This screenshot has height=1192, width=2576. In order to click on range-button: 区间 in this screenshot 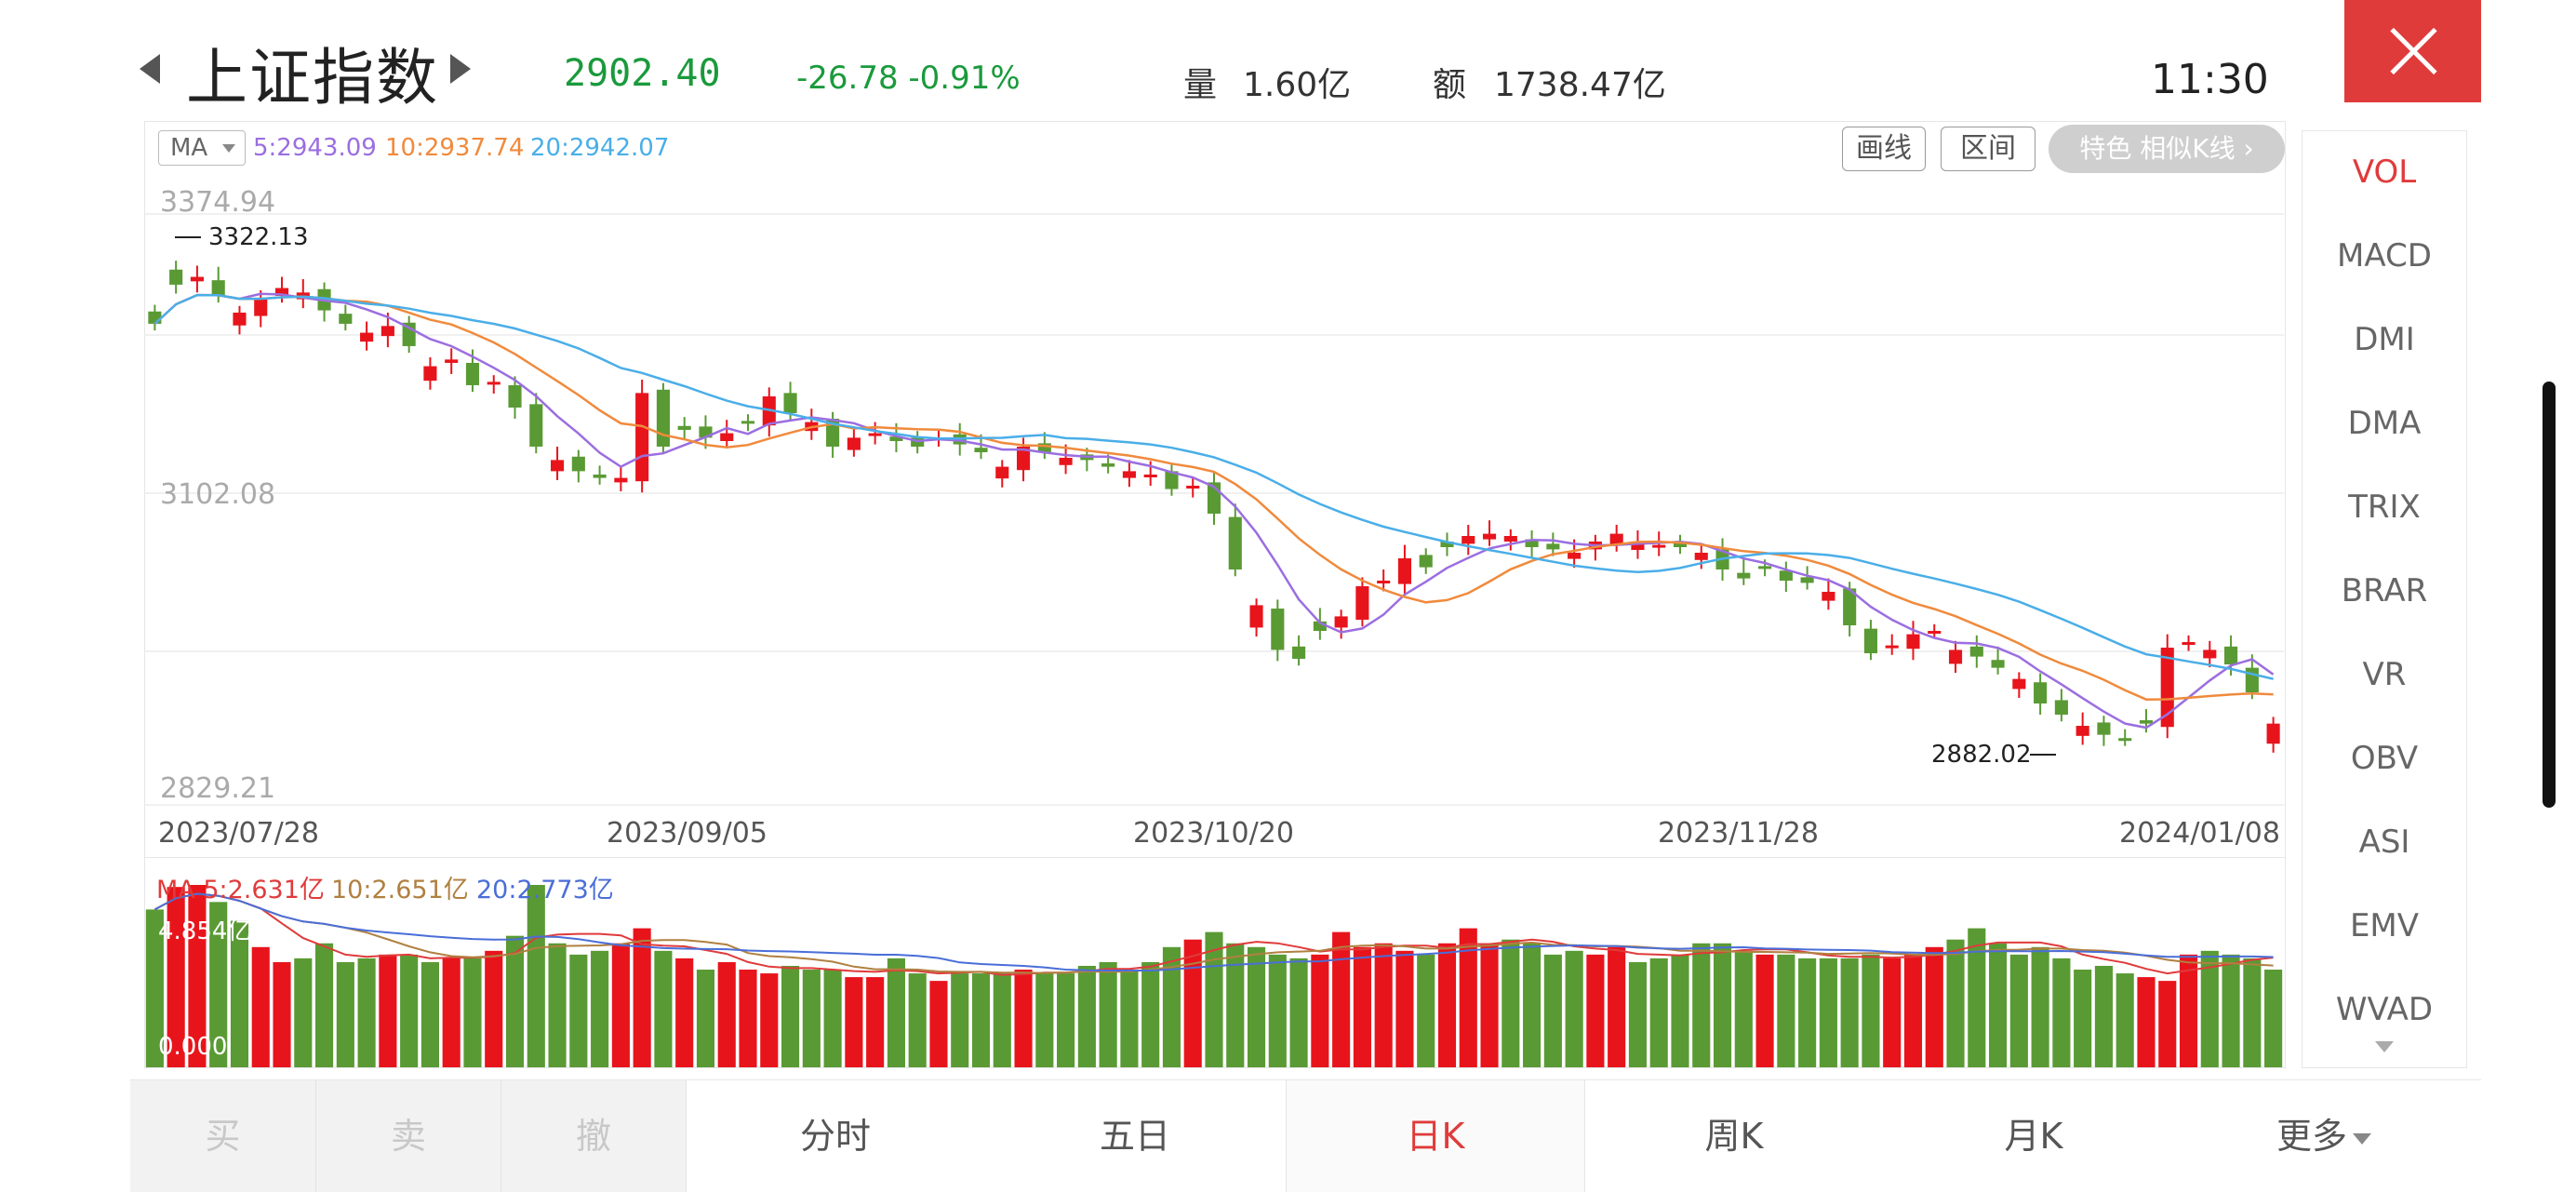, I will do `click(1988, 149)`.